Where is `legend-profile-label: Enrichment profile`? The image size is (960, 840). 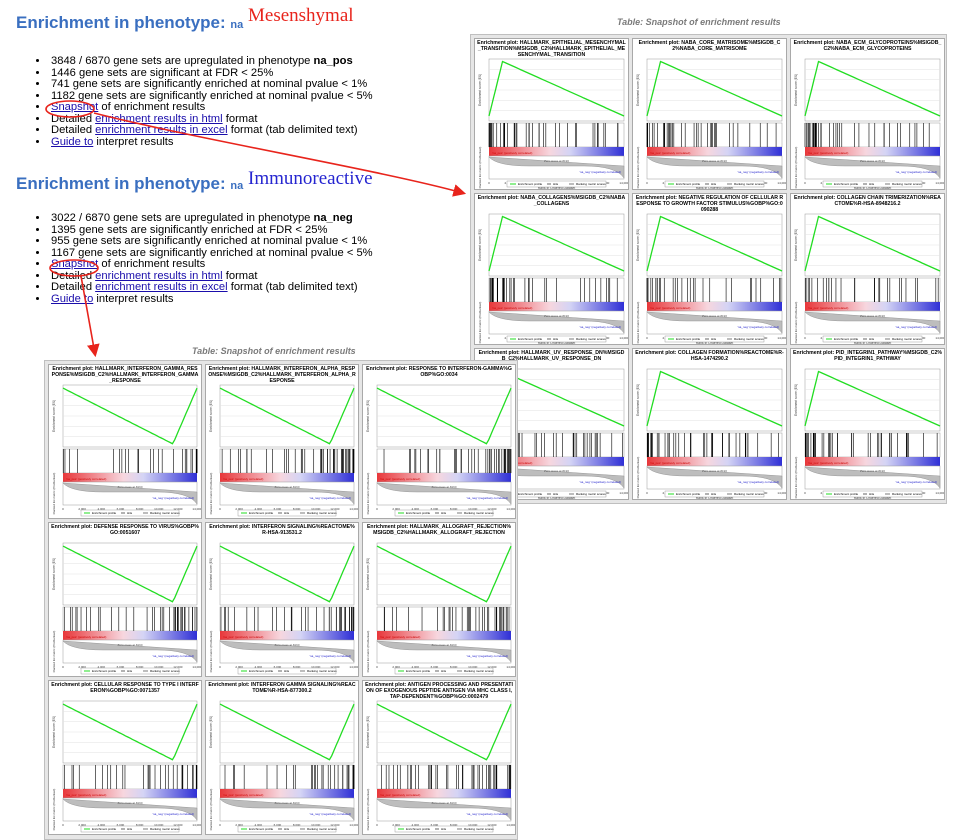 legend-profile-label: Enrichment profile is located at coordinates (530, 184).